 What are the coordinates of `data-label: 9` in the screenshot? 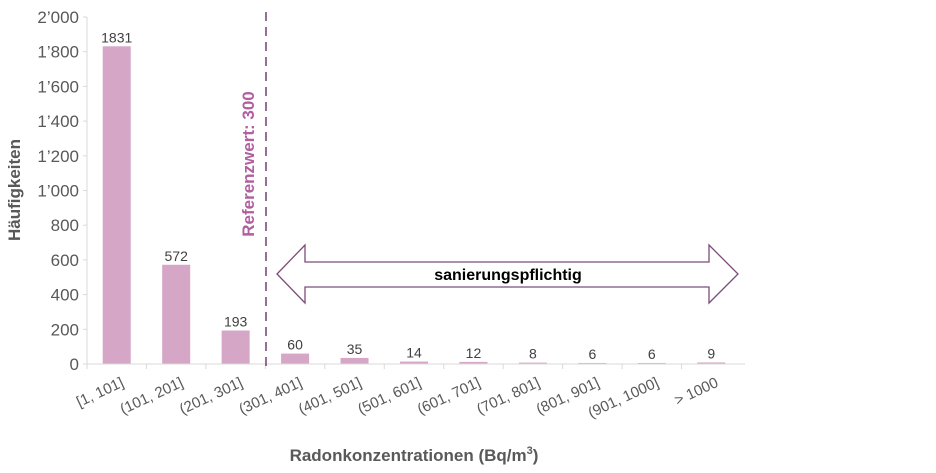 It's located at (711, 353).